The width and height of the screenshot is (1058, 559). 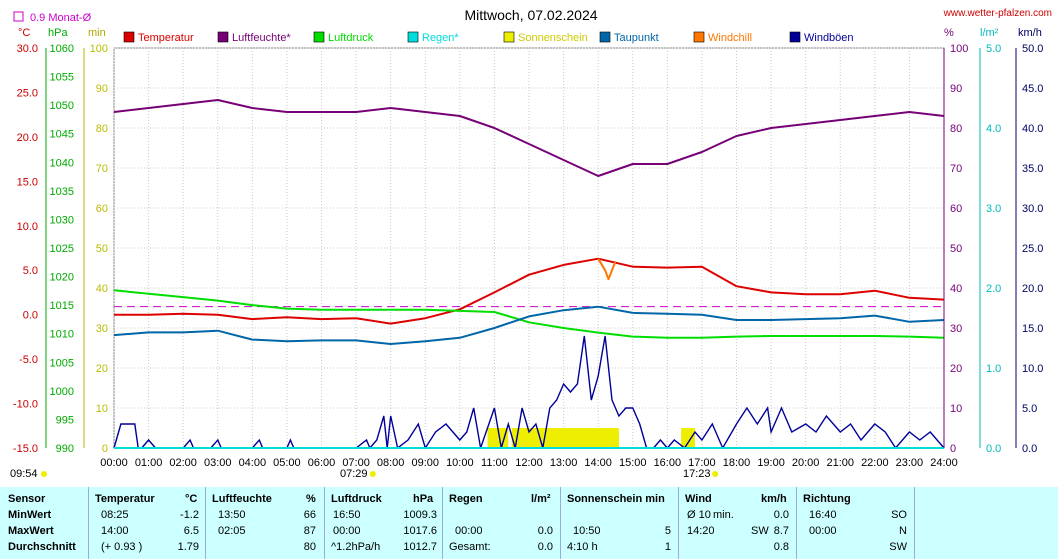 I want to click on y-tick-humidity: 70, so click(x=956, y=169).